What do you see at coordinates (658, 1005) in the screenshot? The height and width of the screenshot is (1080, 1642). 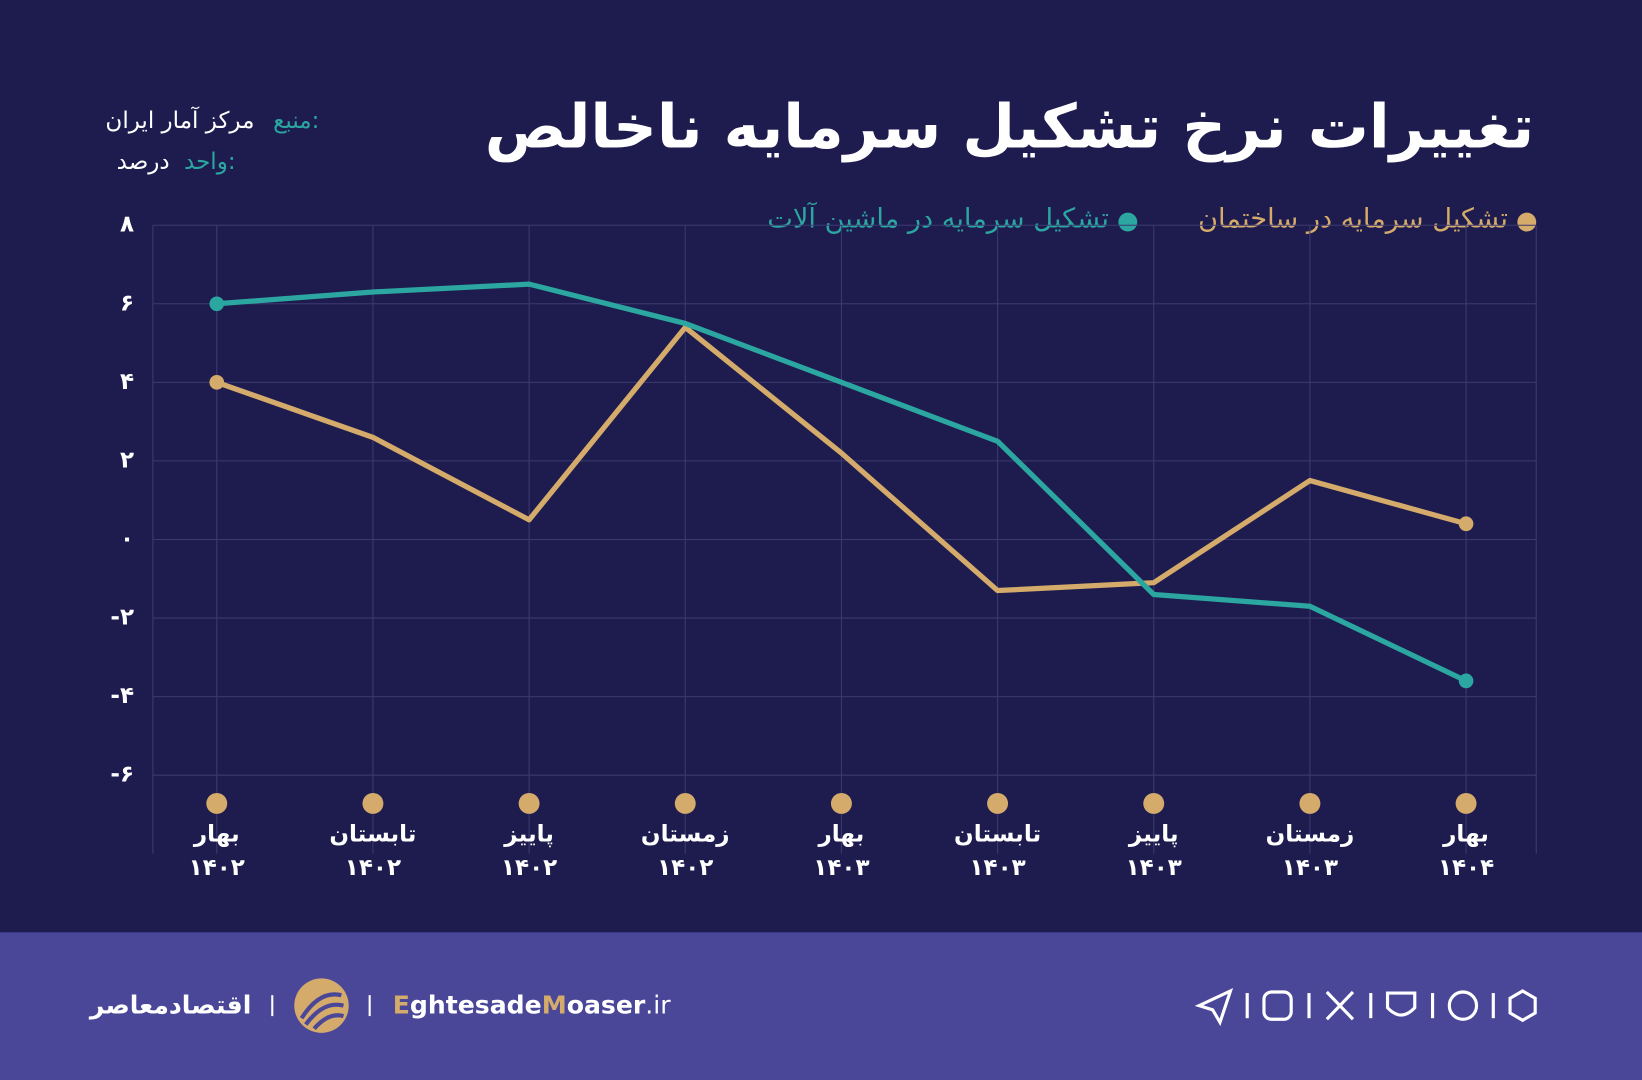 I see `site-part: .ir` at bounding box center [658, 1005].